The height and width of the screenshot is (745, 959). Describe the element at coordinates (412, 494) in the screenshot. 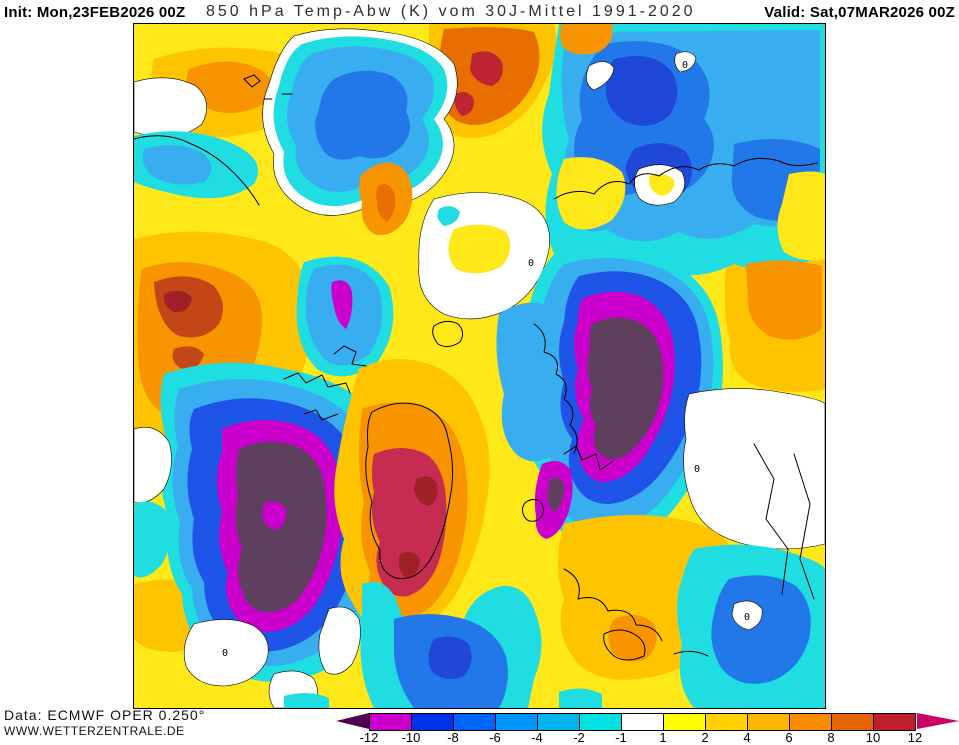

I see `warm-core-greenland` at that location.